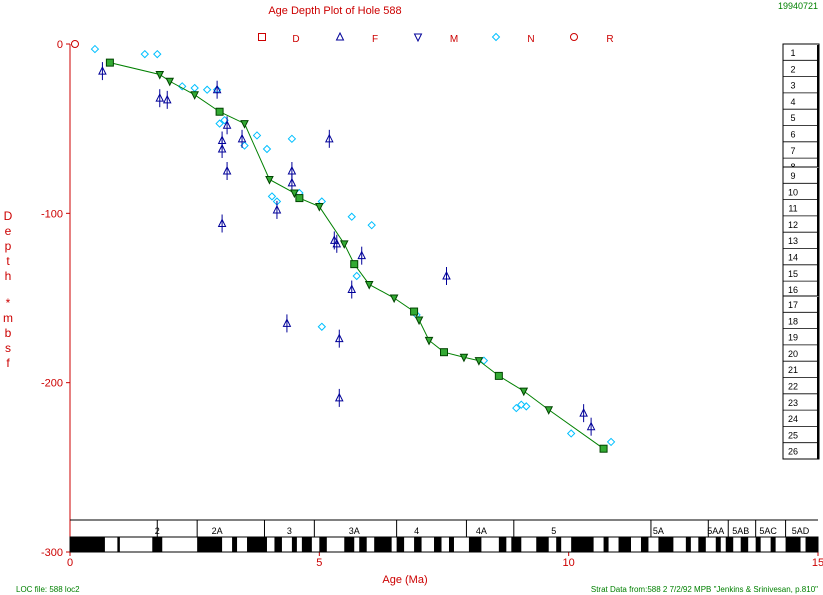 The height and width of the screenshot is (595, 823). What do you see at coordinates (8, 246) in the screenshot?
I see `y-axis-letter: p` at bounding box center [8, 246].